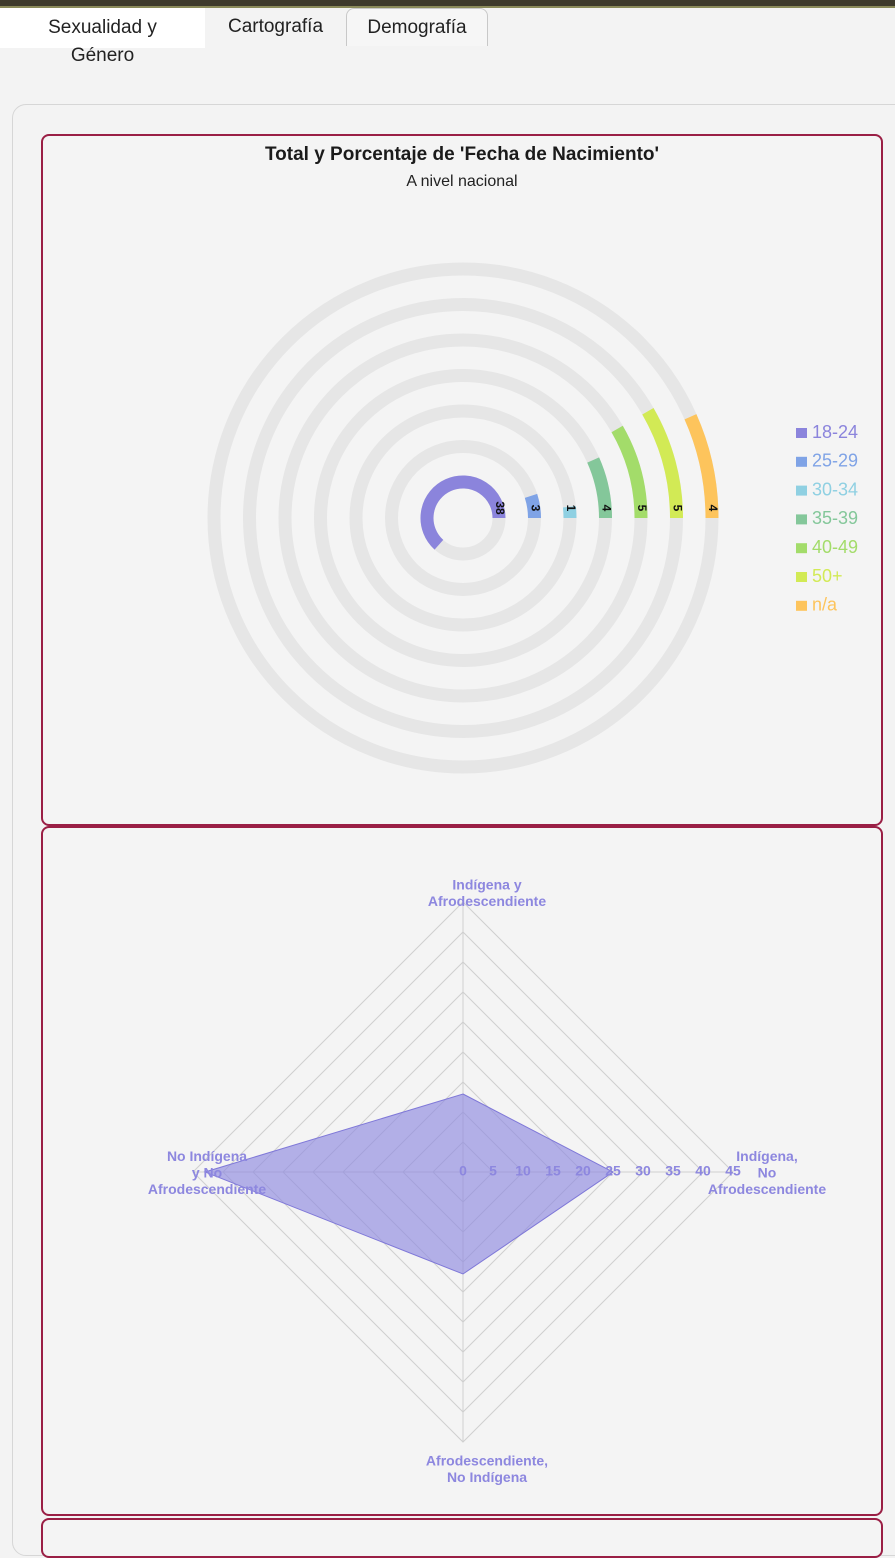  I want to click on legend-label: 35-39, so click(835, 518).